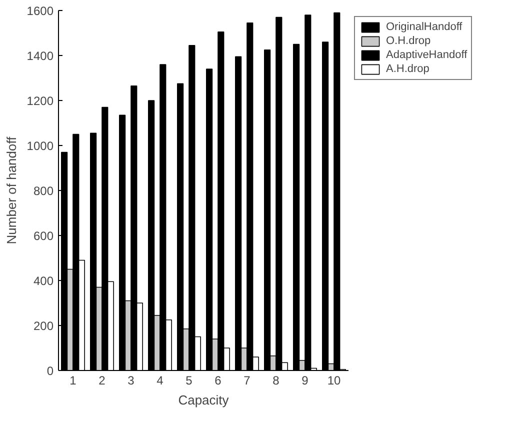 This screenshot has width=507, height=434. Describe the element at coordinates (305, 381) in the screenshot. I see `x-tick-label: 9` at that location.